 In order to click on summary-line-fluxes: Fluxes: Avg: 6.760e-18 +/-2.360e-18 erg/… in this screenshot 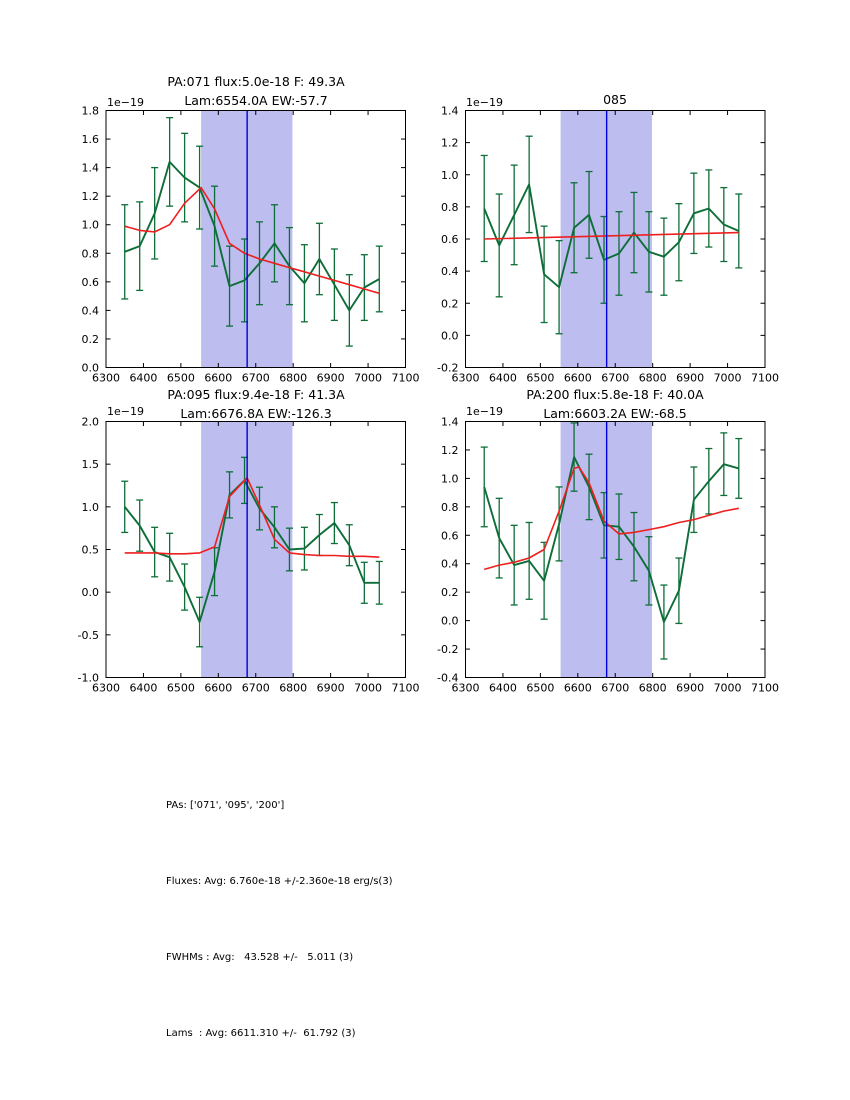, I will do `click(279, 882)`.